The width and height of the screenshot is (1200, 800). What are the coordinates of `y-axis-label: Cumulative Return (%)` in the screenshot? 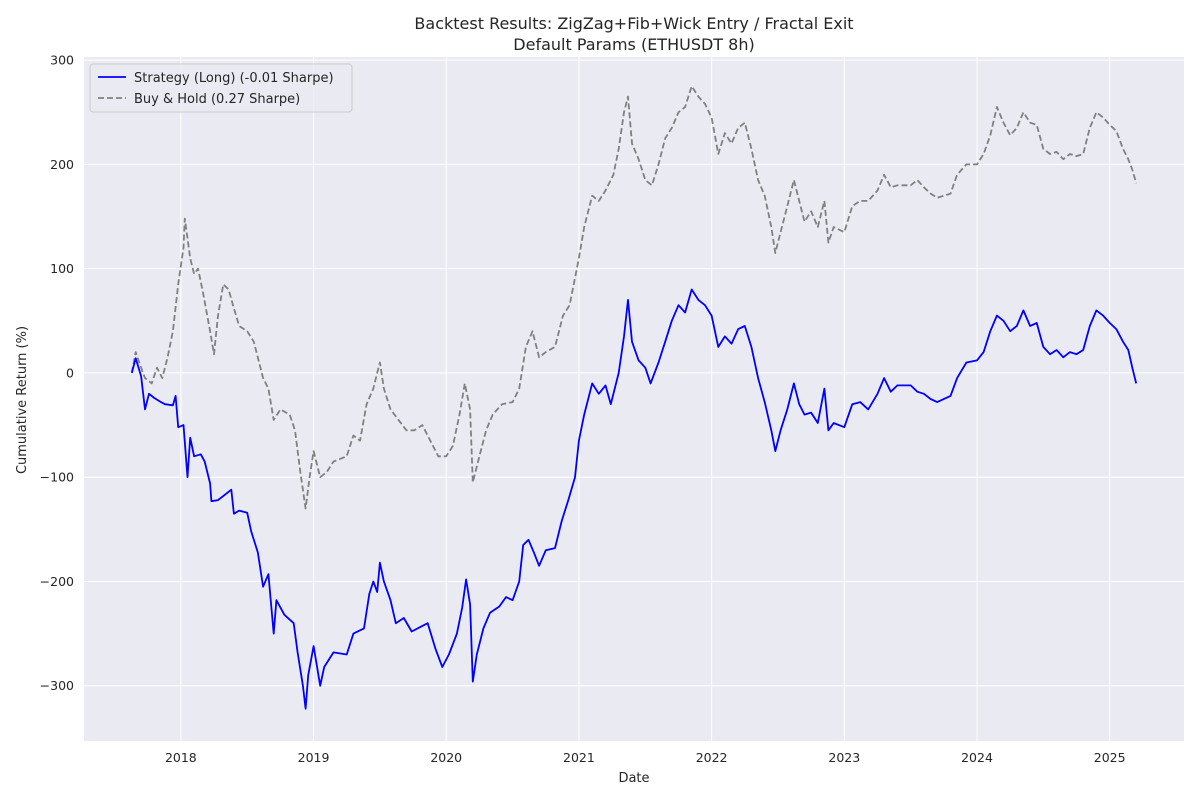 It's located at (22, 400).